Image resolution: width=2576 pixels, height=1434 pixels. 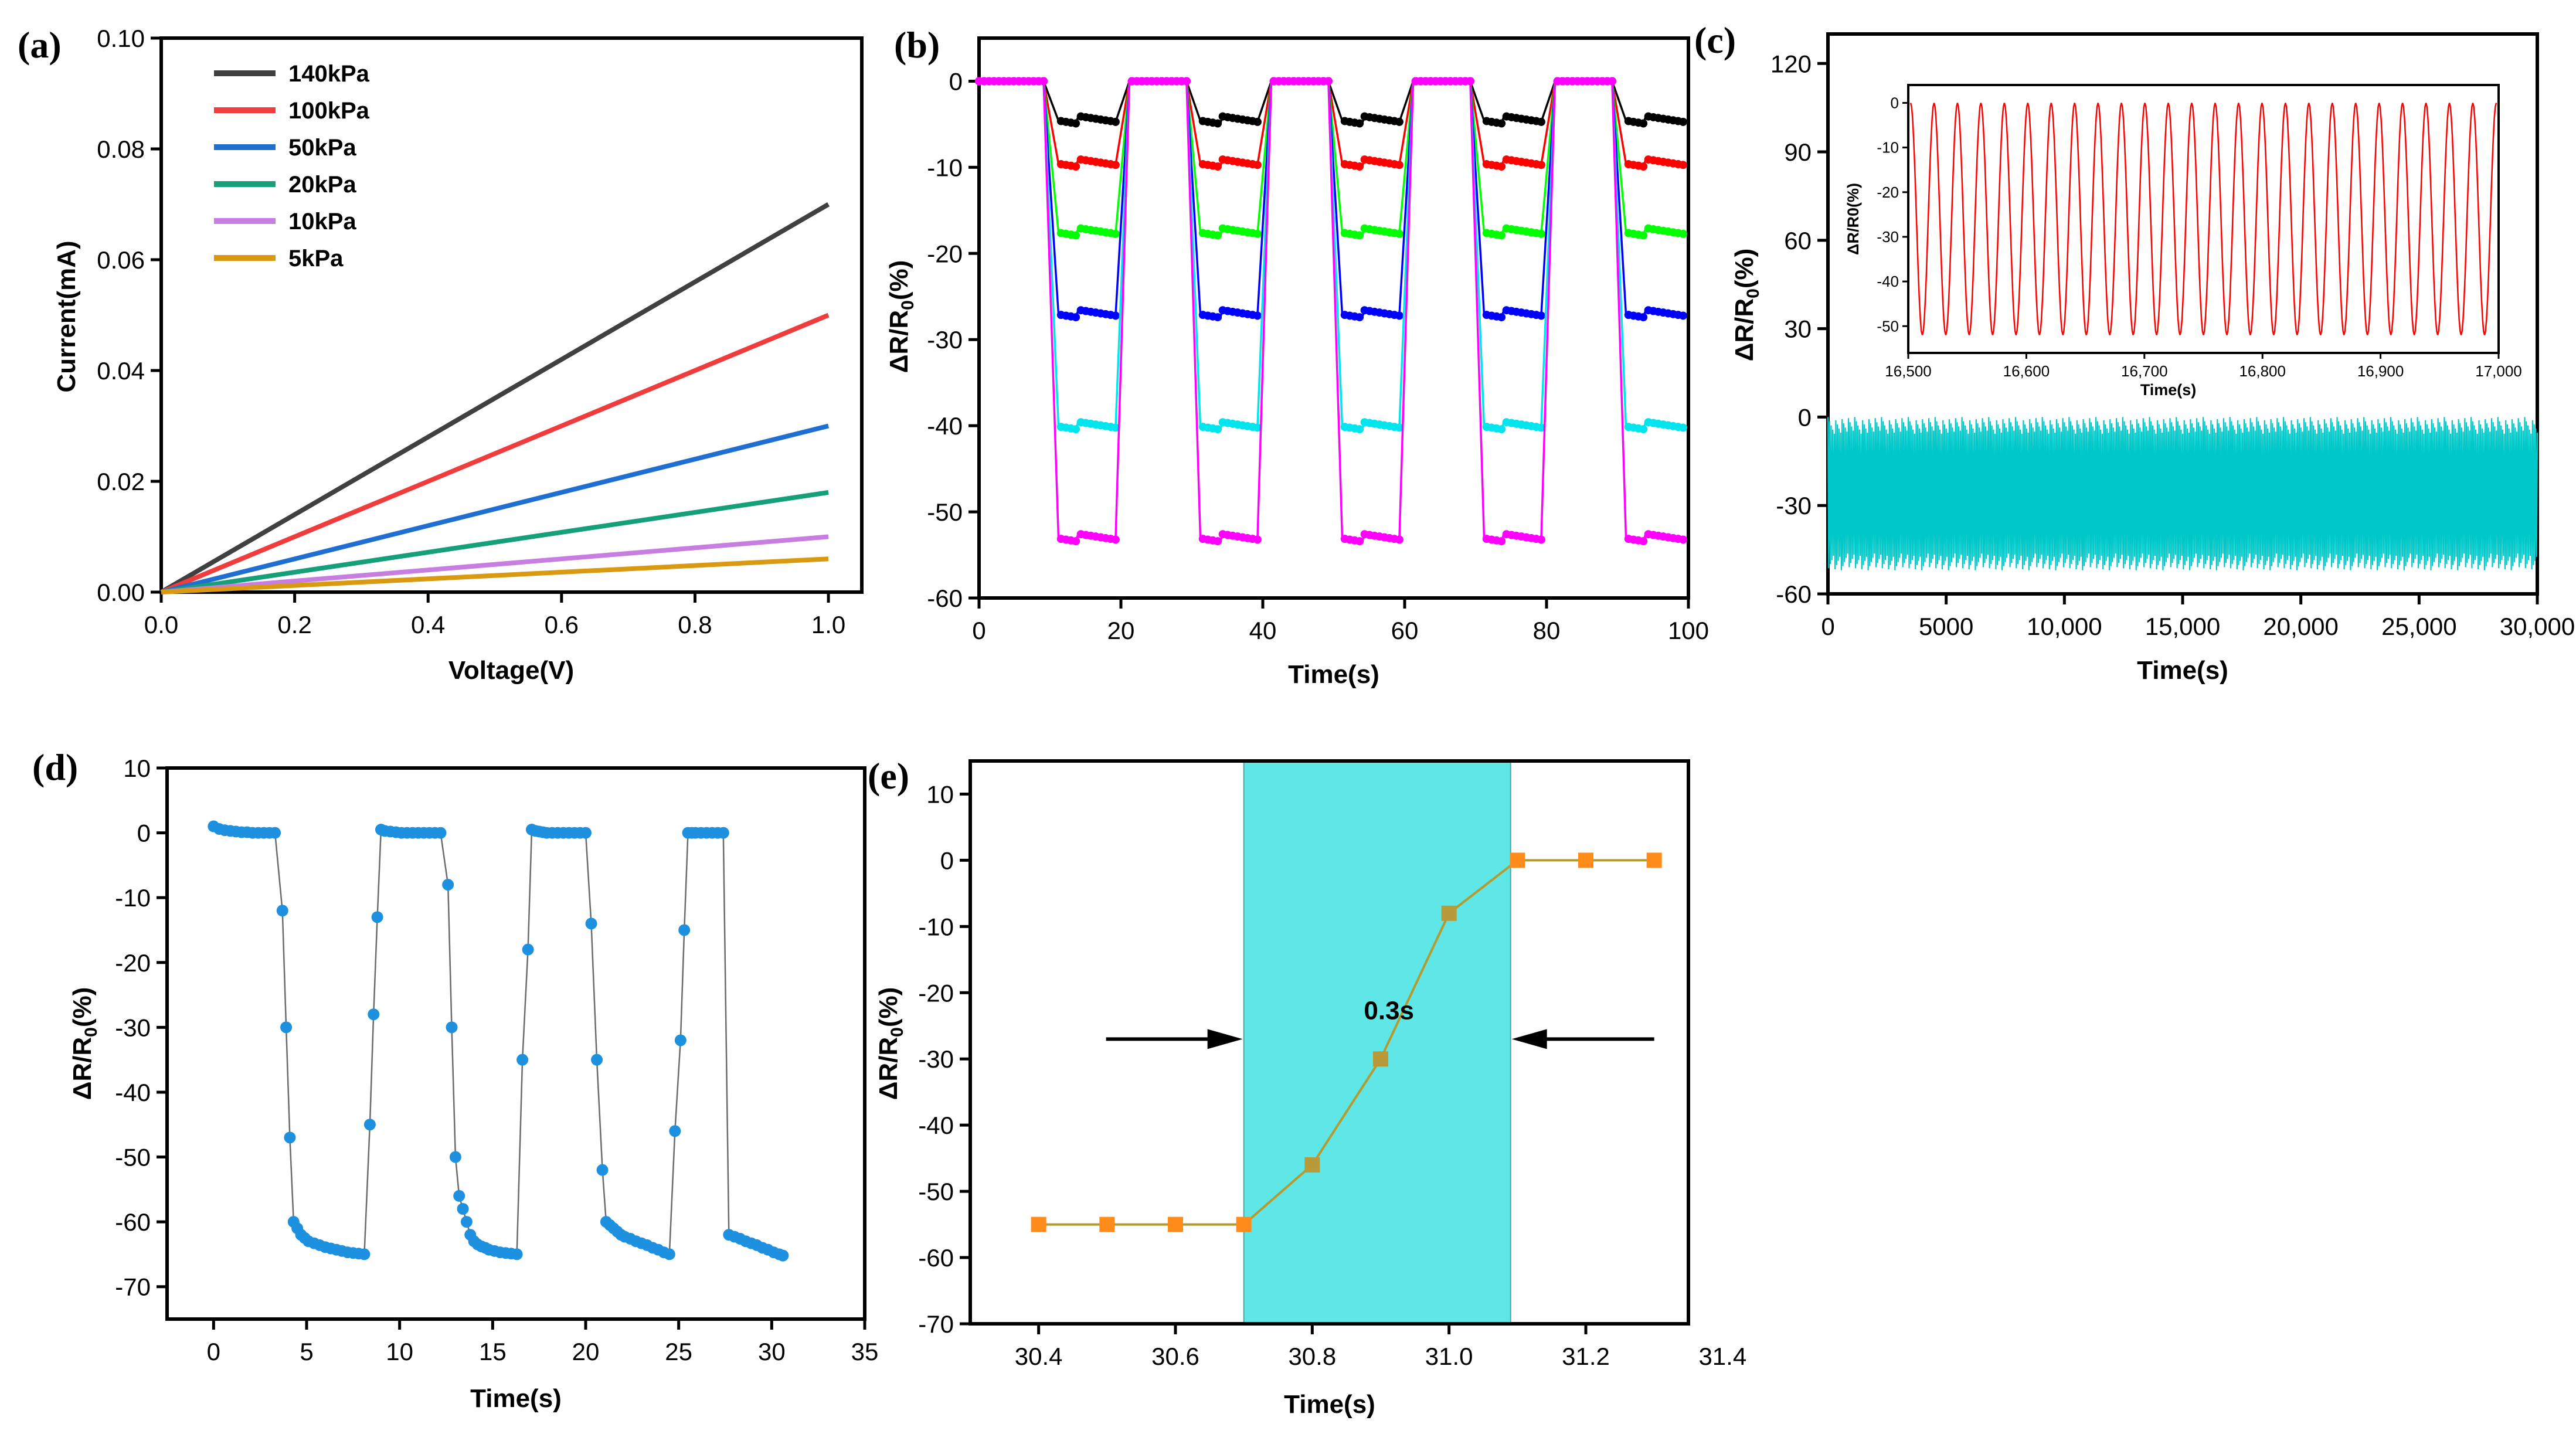 I want to click on x-axis-label-e: Time(s), so click(x=1330, y=1404).